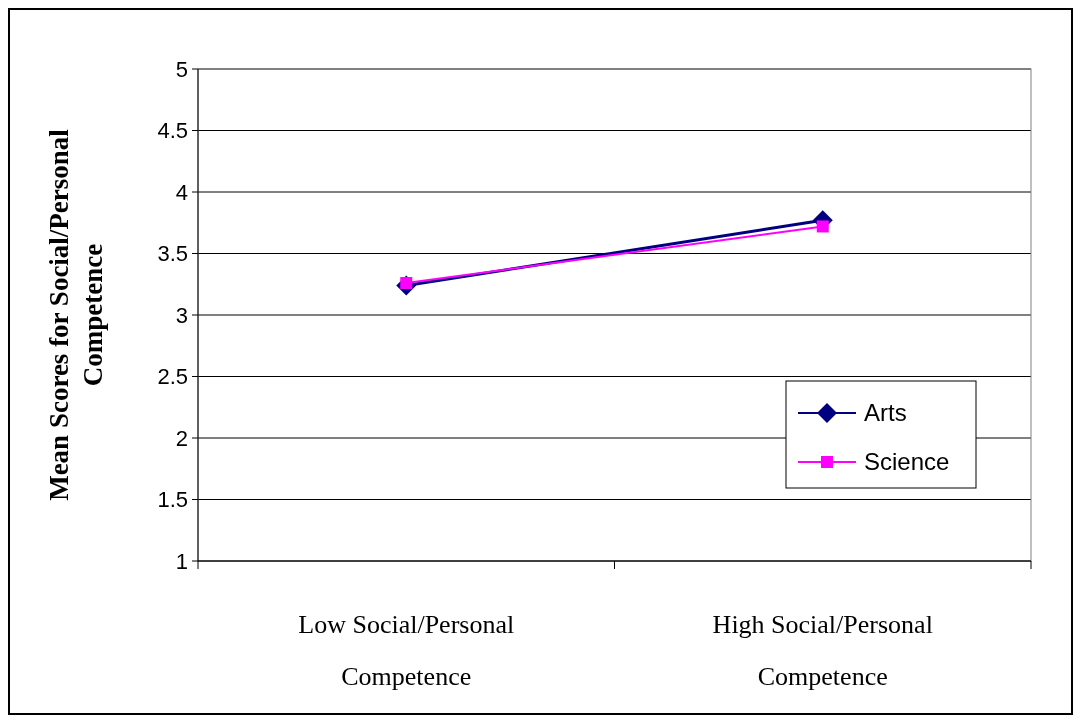  I want to click on y-tick-label: 1.5, so click(172, 500).